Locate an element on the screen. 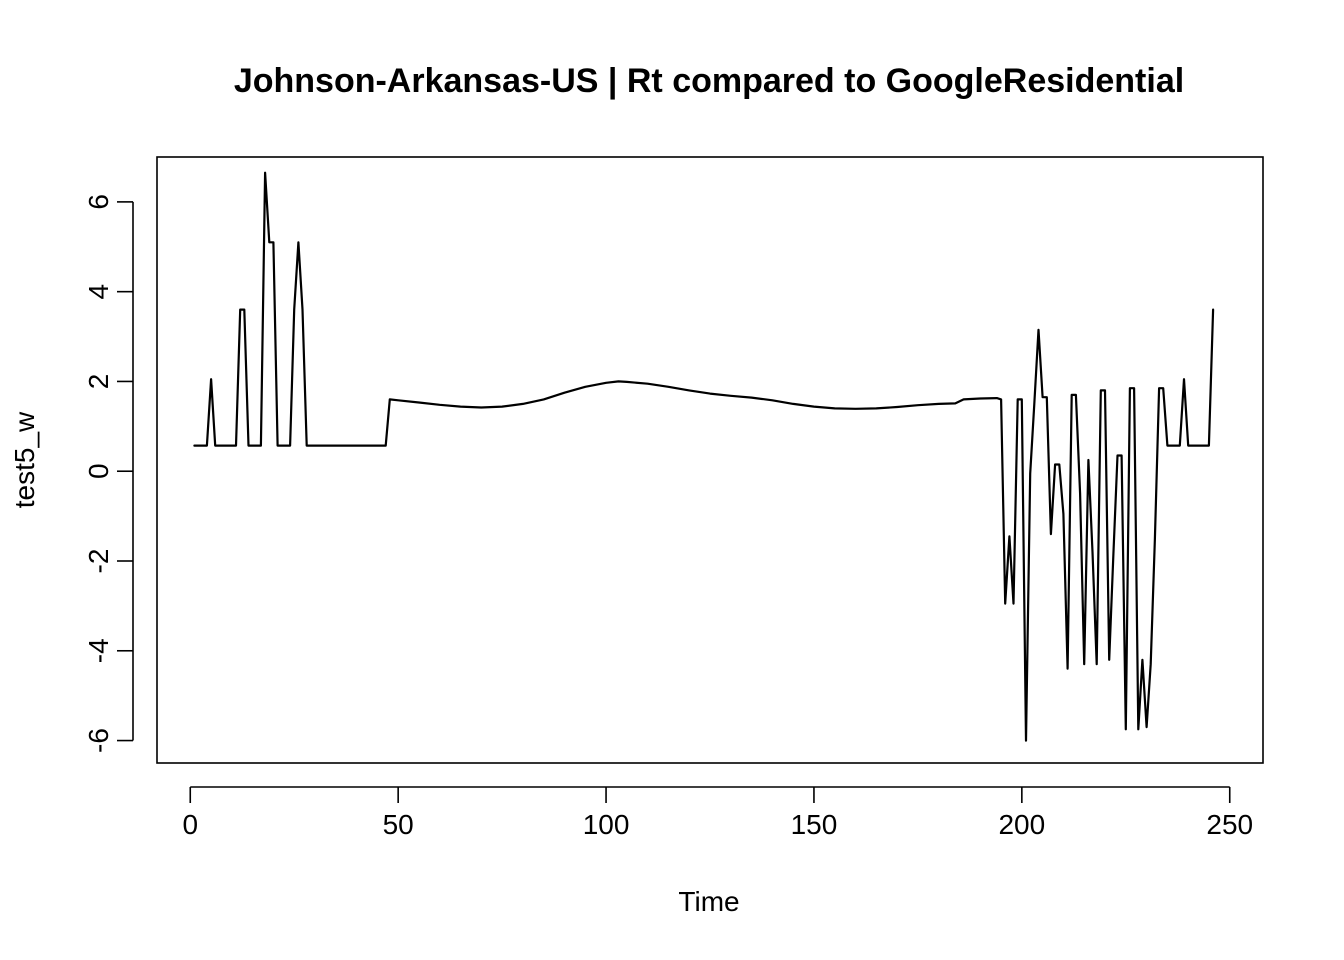  y-tick-label: -4 is located at coordinates (98, 650).